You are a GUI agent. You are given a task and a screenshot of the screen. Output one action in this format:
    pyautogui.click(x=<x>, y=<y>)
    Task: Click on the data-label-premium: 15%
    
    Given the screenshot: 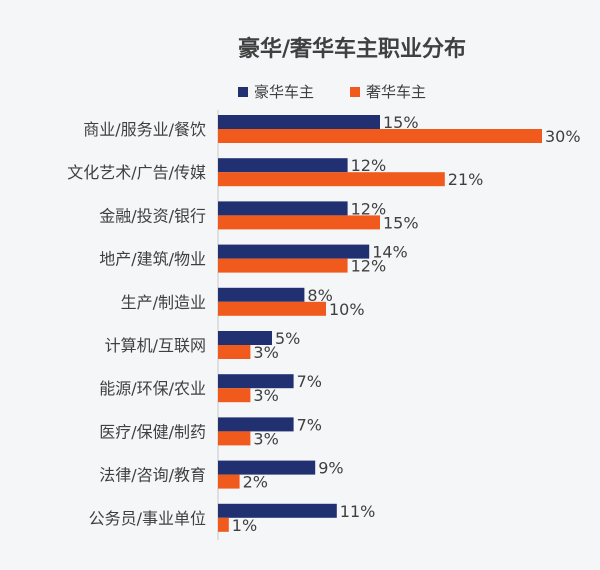 What is the action you would take?
    pyautogui.click(x=401, y=222)
    